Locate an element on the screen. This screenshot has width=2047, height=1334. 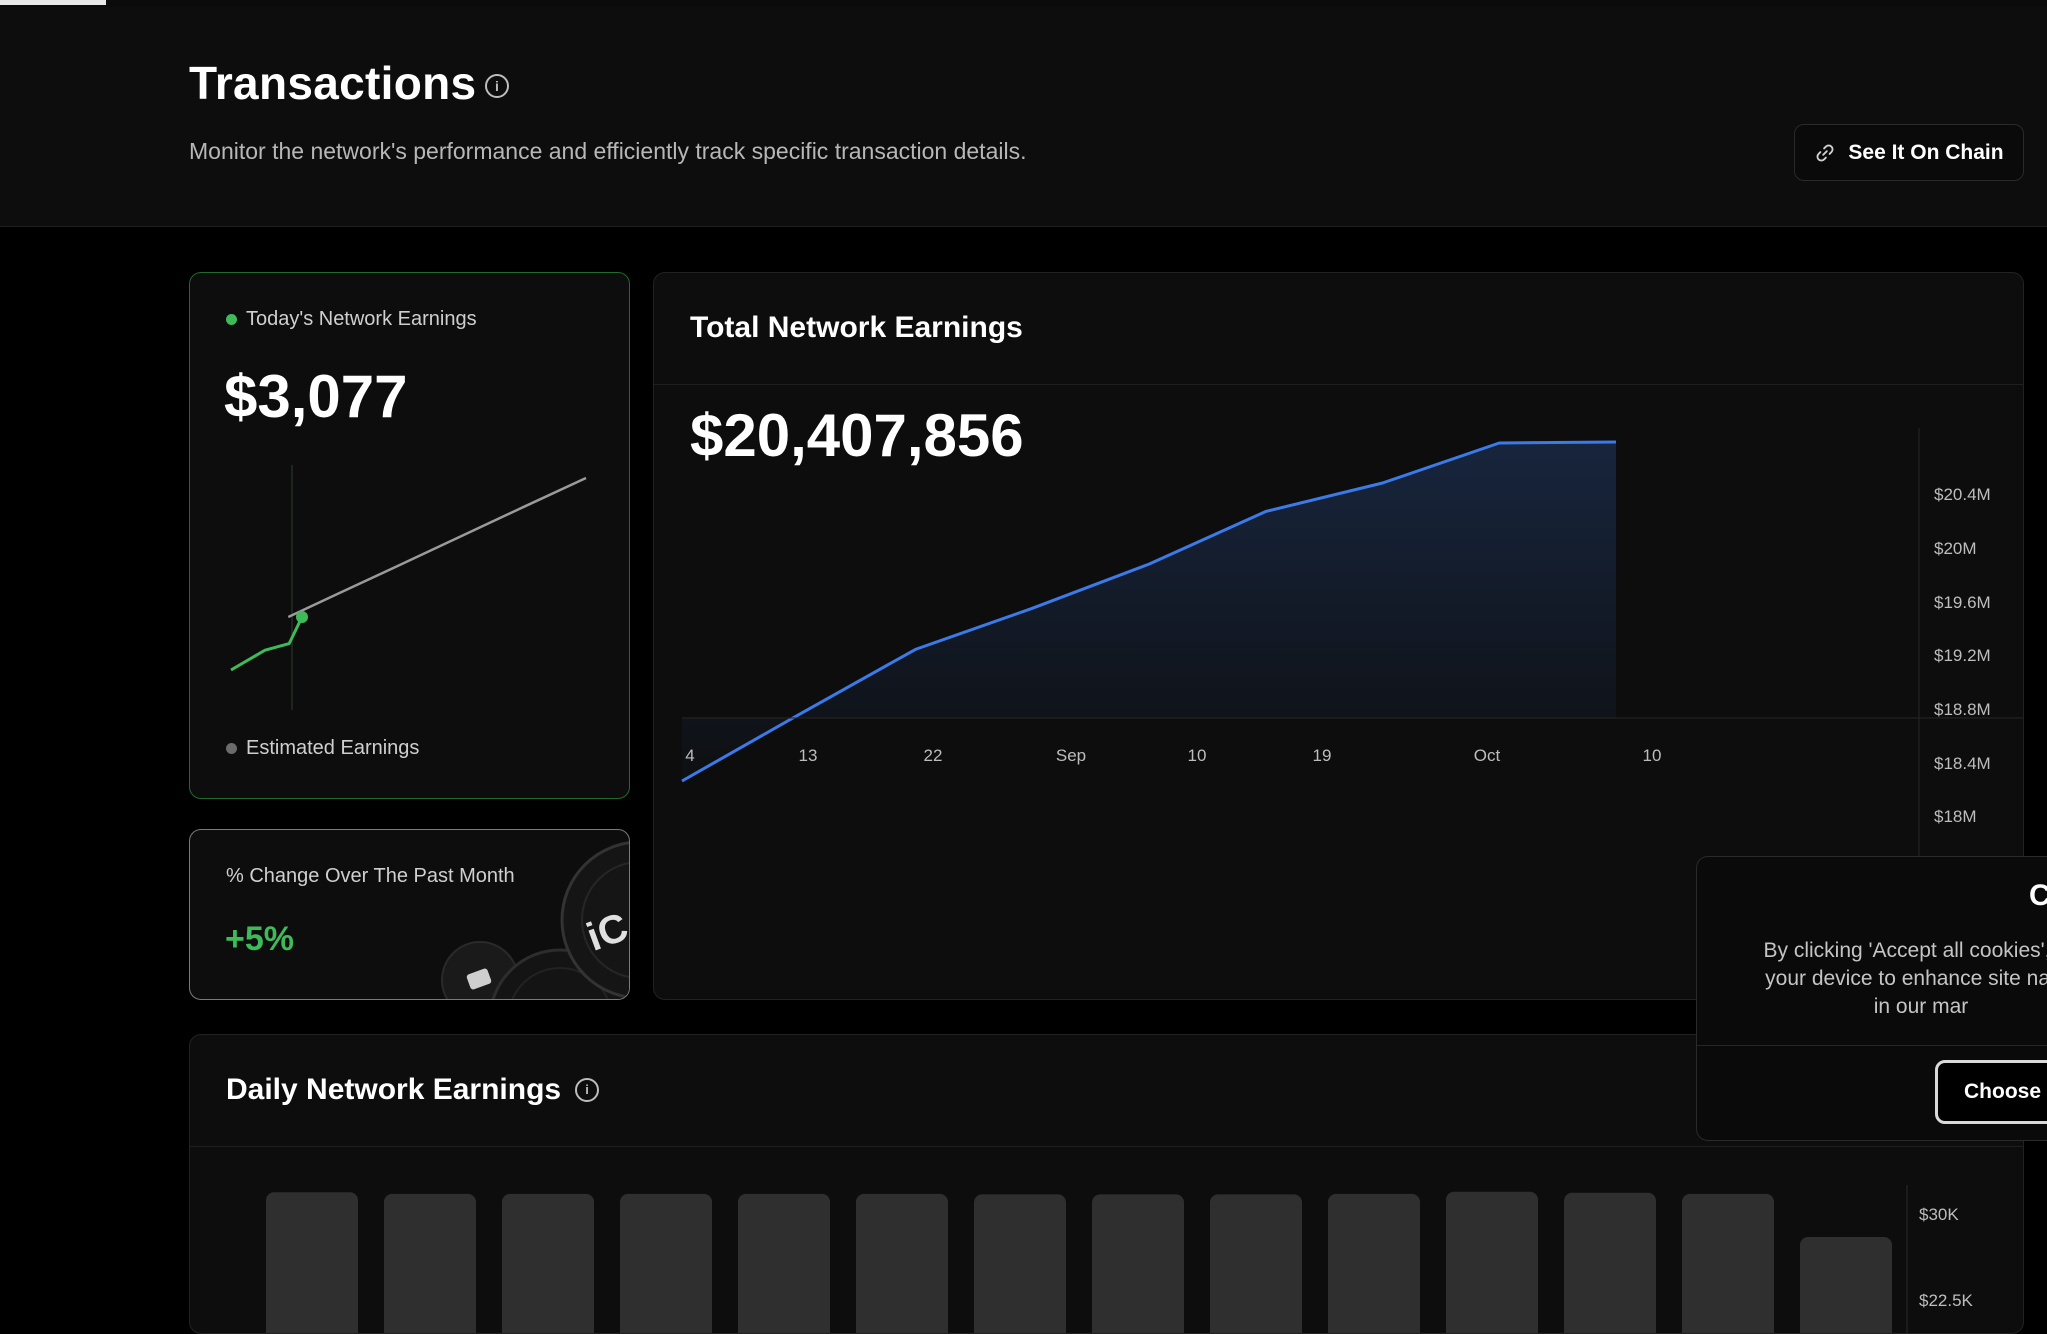
cookie-banner-title: C is located at coordinates (2038, 896).